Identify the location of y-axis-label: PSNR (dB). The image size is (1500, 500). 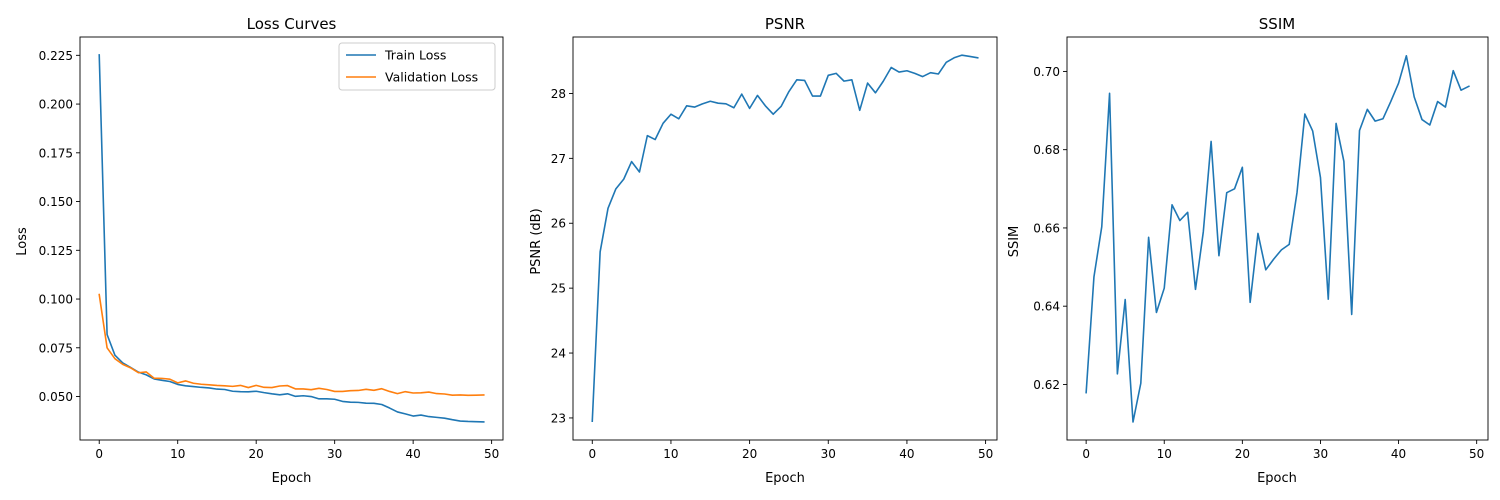
(536, 241).